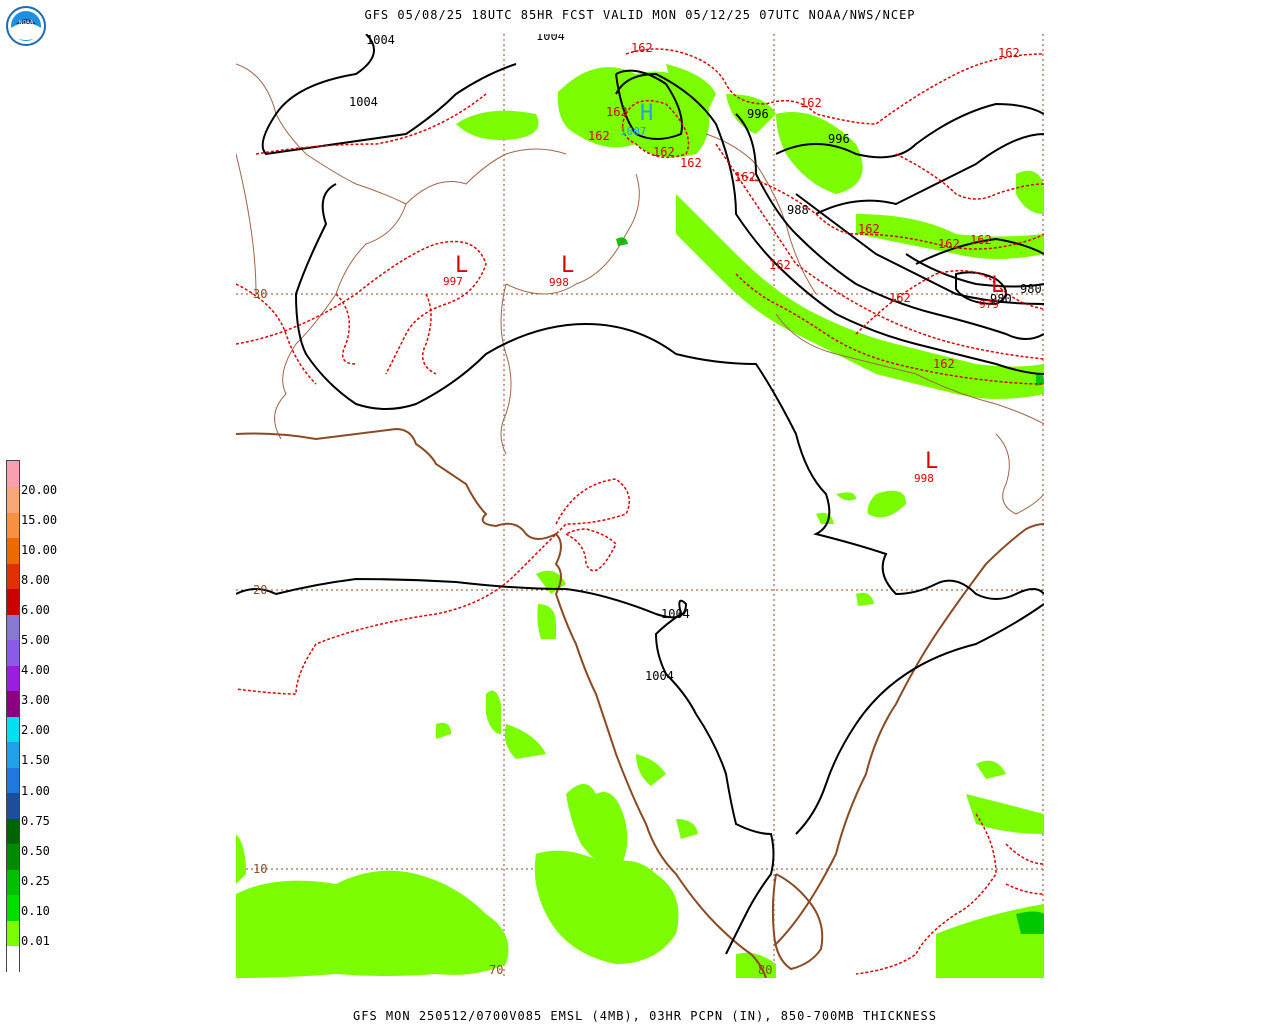 Image resolution: width=1280 pixels, height=1024 pixels. I want to click on isobar-label: 988, so click(798, 210).